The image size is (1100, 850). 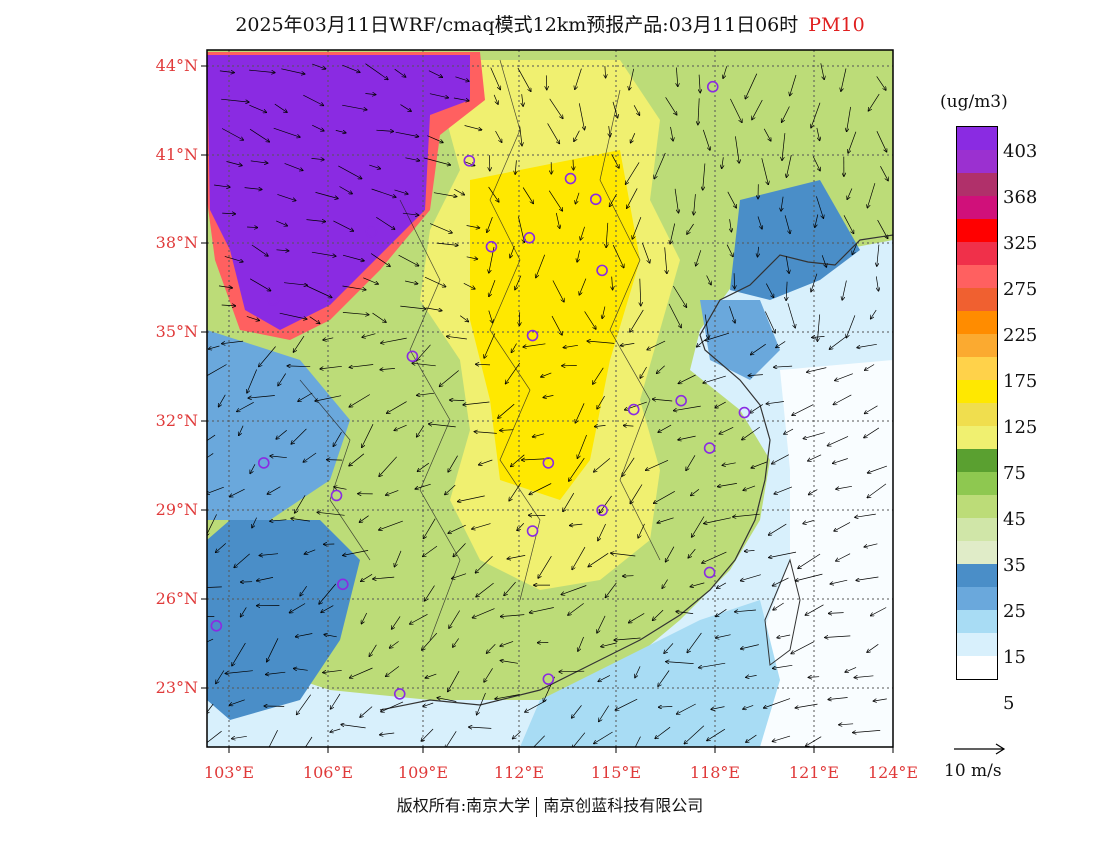 I want to click on wind-reference-label: 10 m/s, so click(x=973, y=771).